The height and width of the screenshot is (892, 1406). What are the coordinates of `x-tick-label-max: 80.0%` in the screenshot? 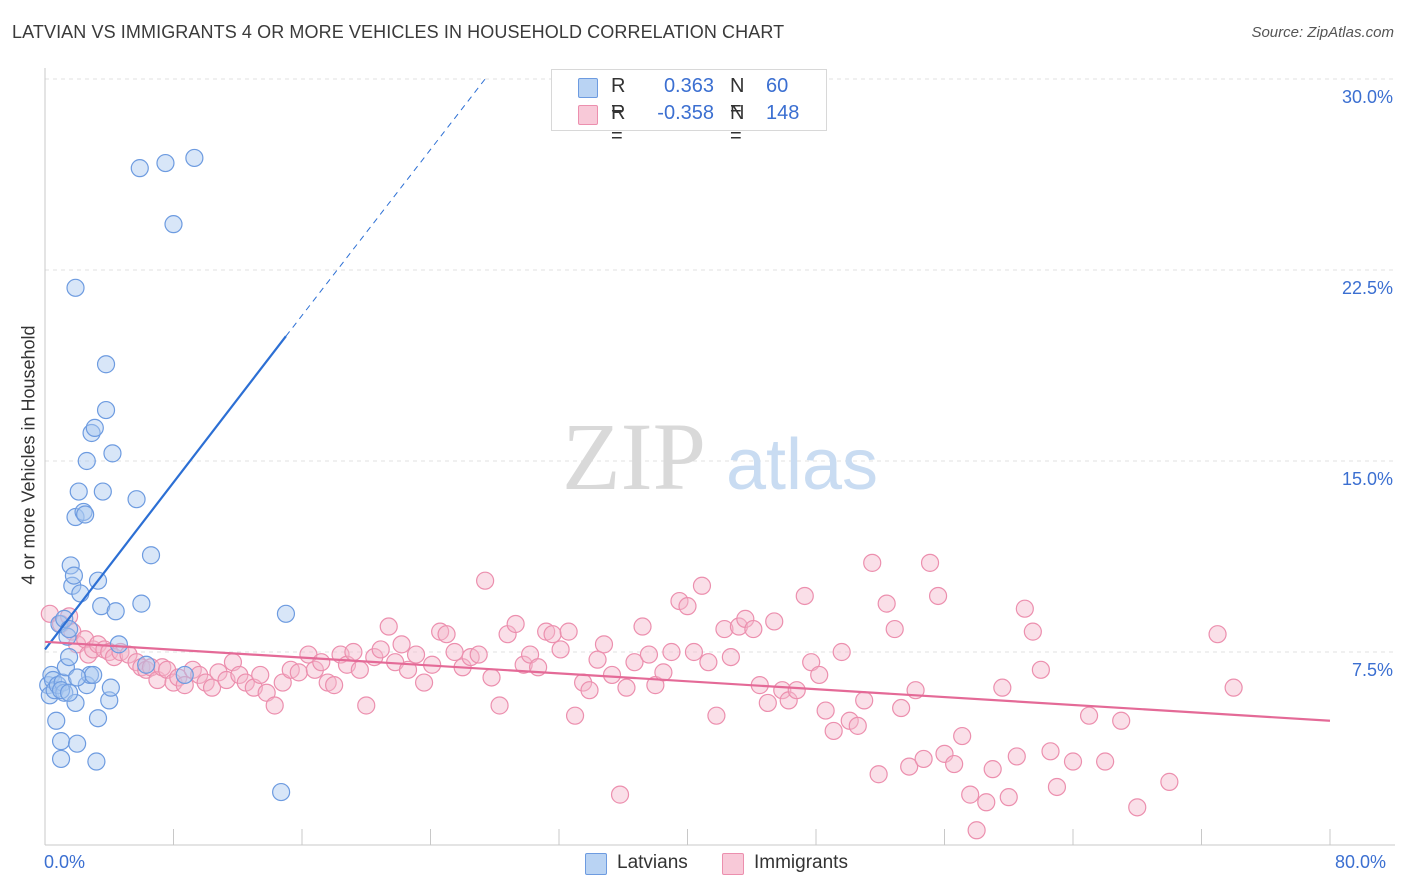 It's located at (1361, 862).